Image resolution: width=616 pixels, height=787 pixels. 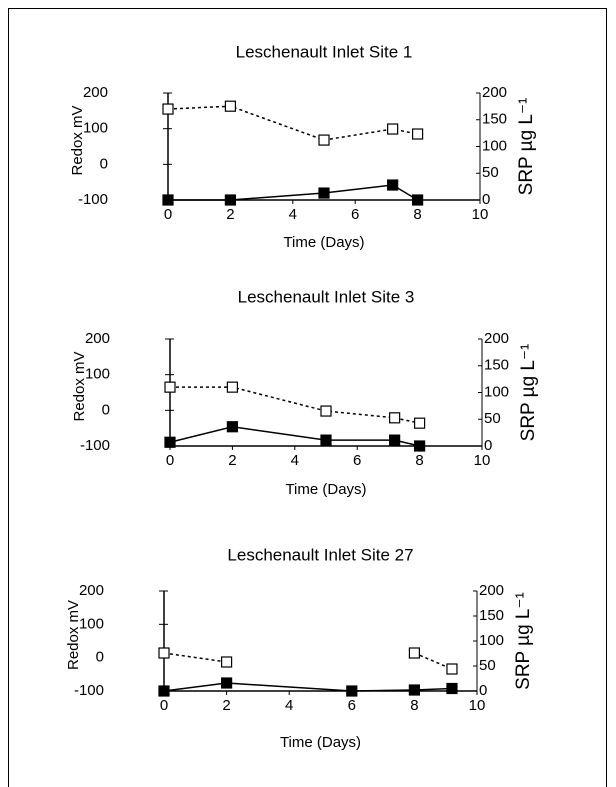 What do you see at coordinates (324, 51) in the screenshot?
I see `chart-title: Leschenault Inlet Site 1` at bounding box center [324, 51].